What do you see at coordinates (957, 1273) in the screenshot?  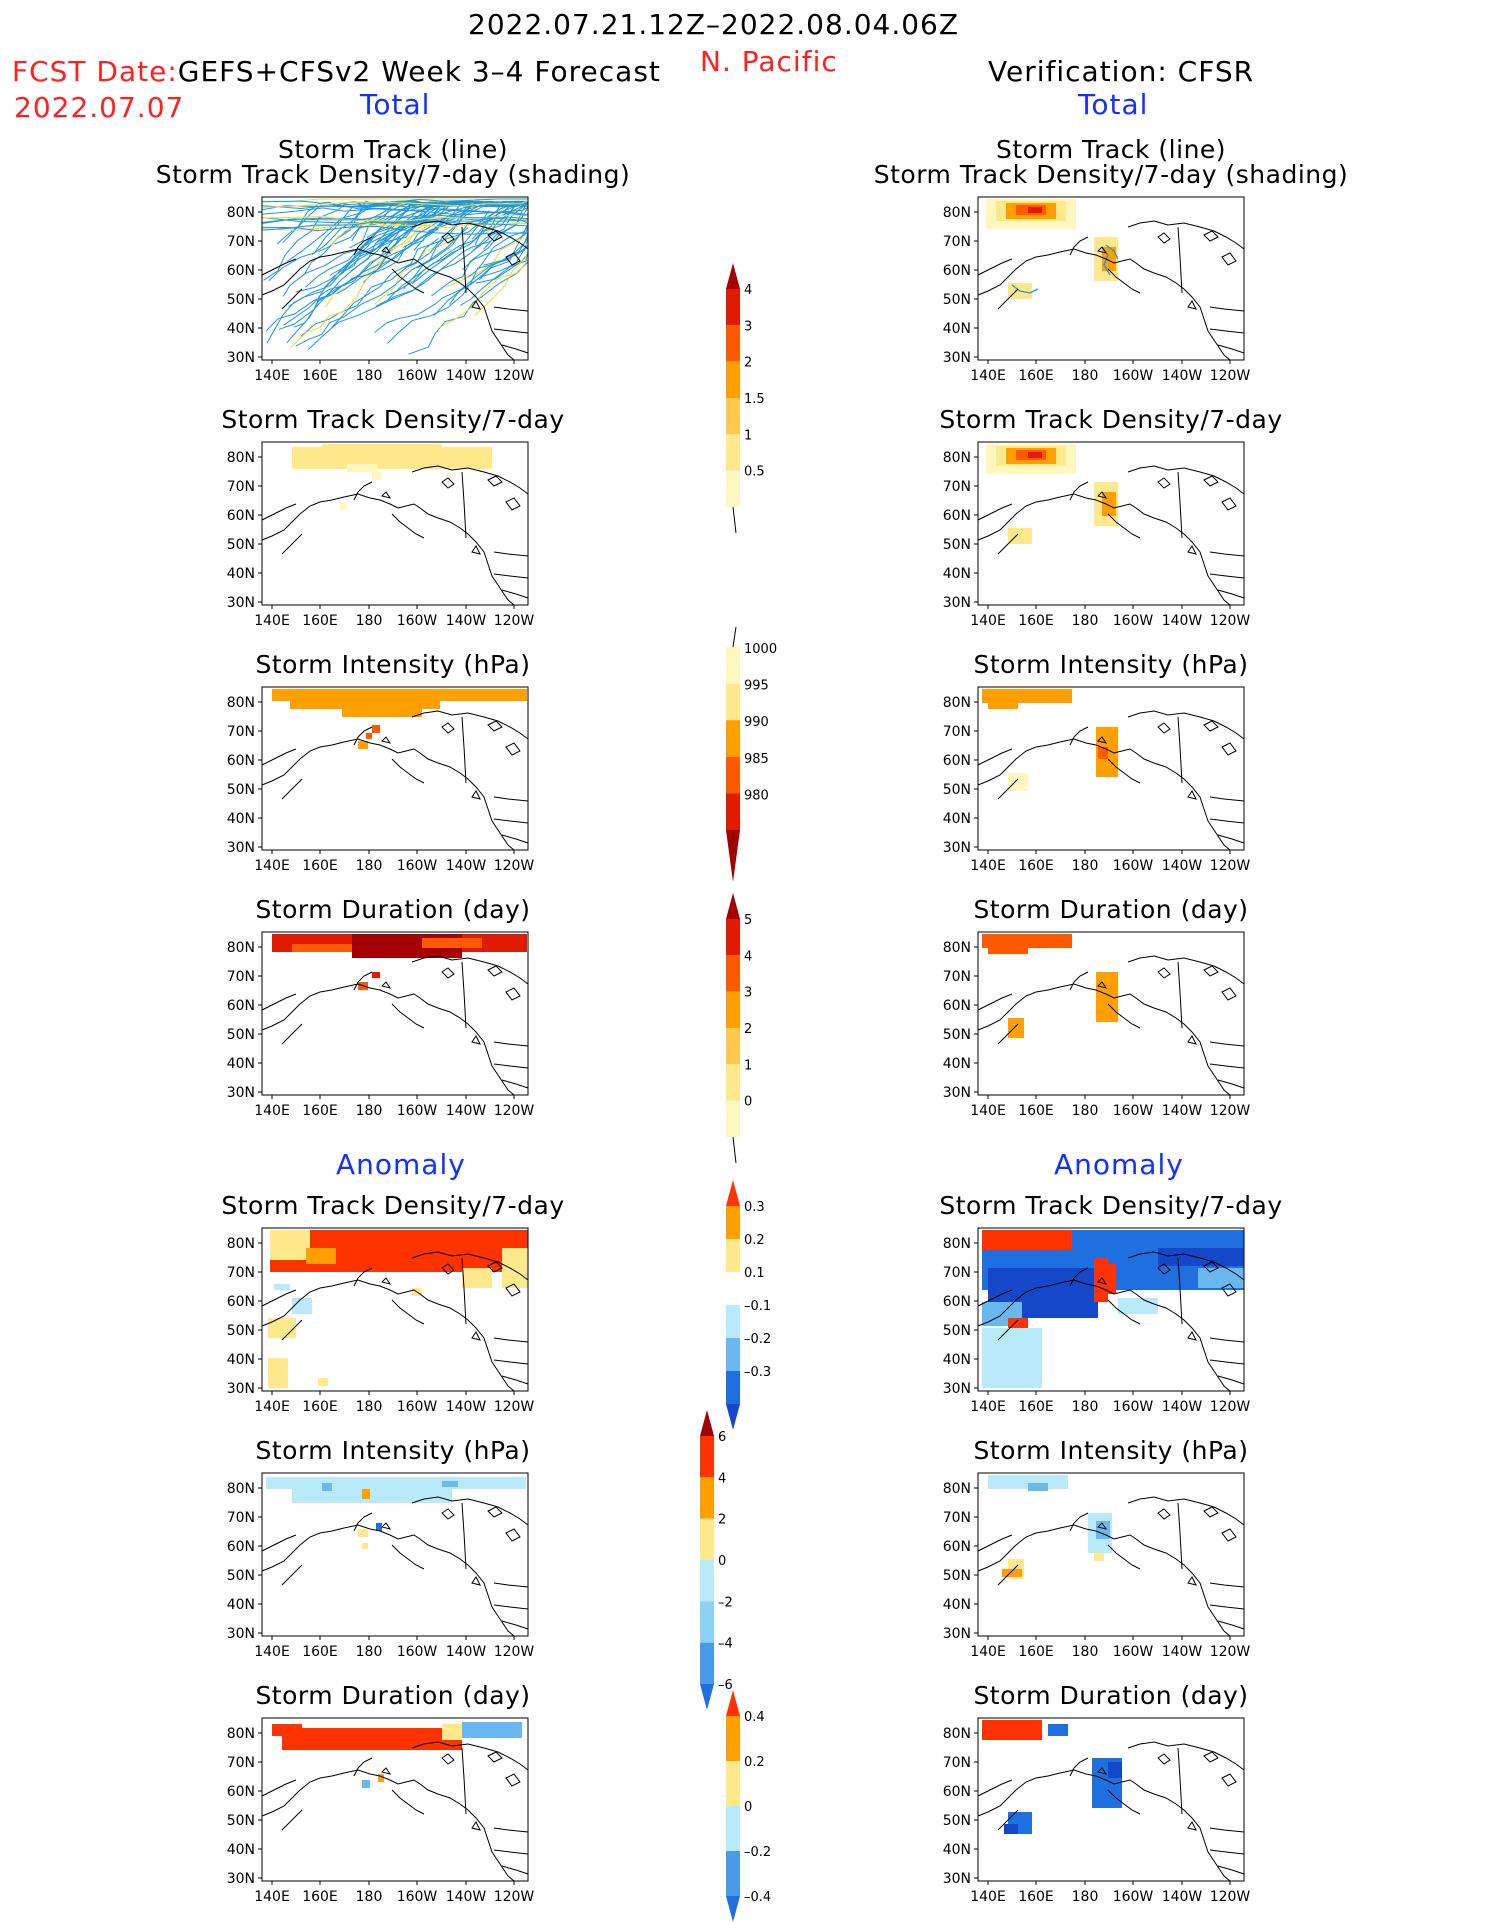 I see `lat-tick-label: 70N` at bounding box center [957, 1273].